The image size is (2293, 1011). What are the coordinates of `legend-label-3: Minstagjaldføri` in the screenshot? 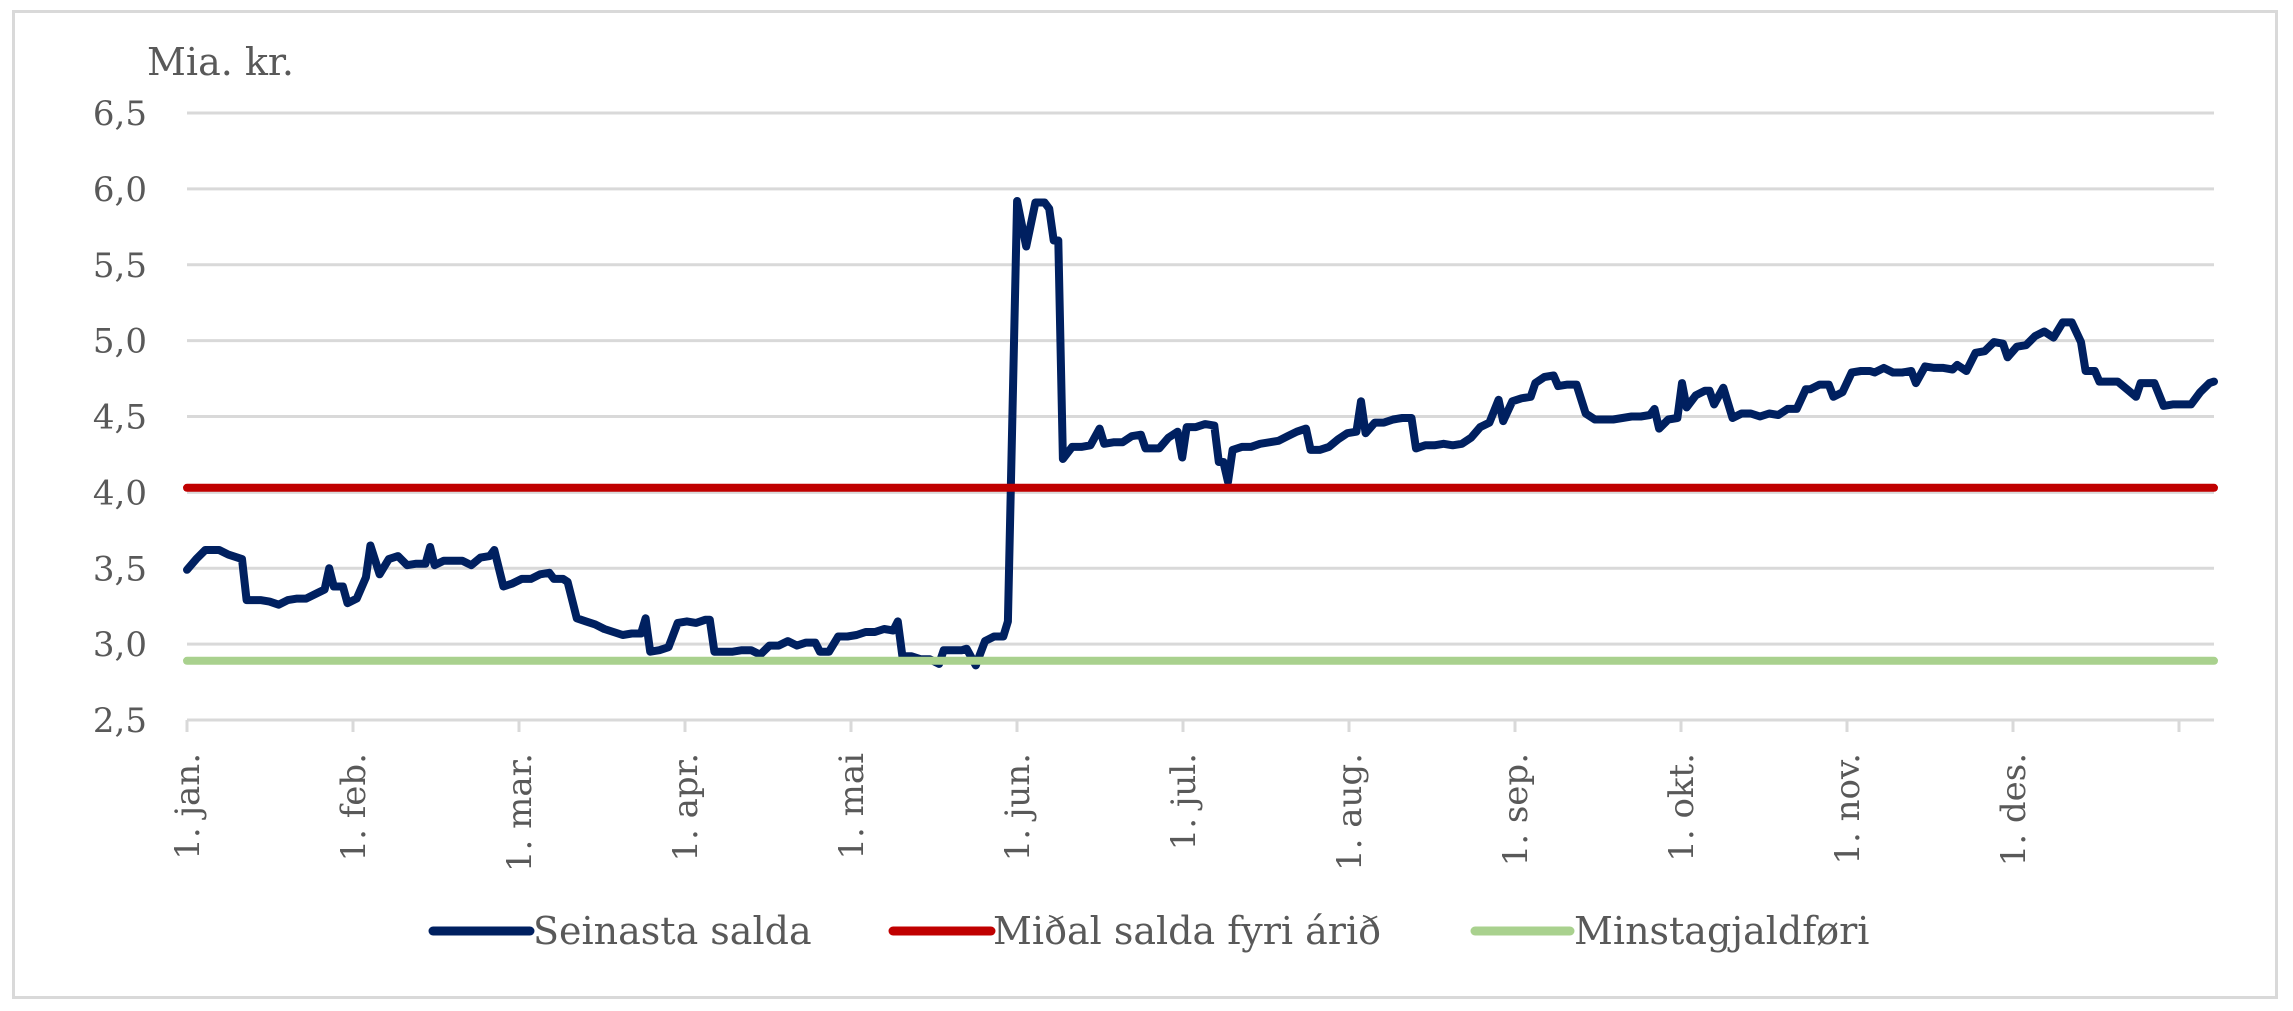 It's located at (1721, 931).